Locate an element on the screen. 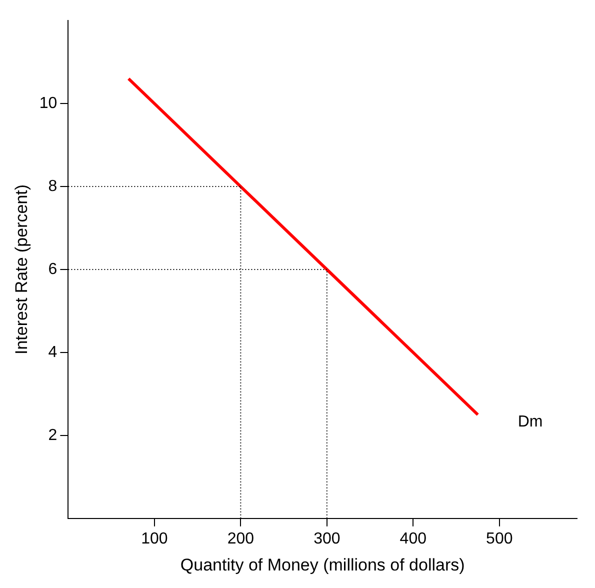  y-tick-label: 10 is located at coordinates (48, 103).